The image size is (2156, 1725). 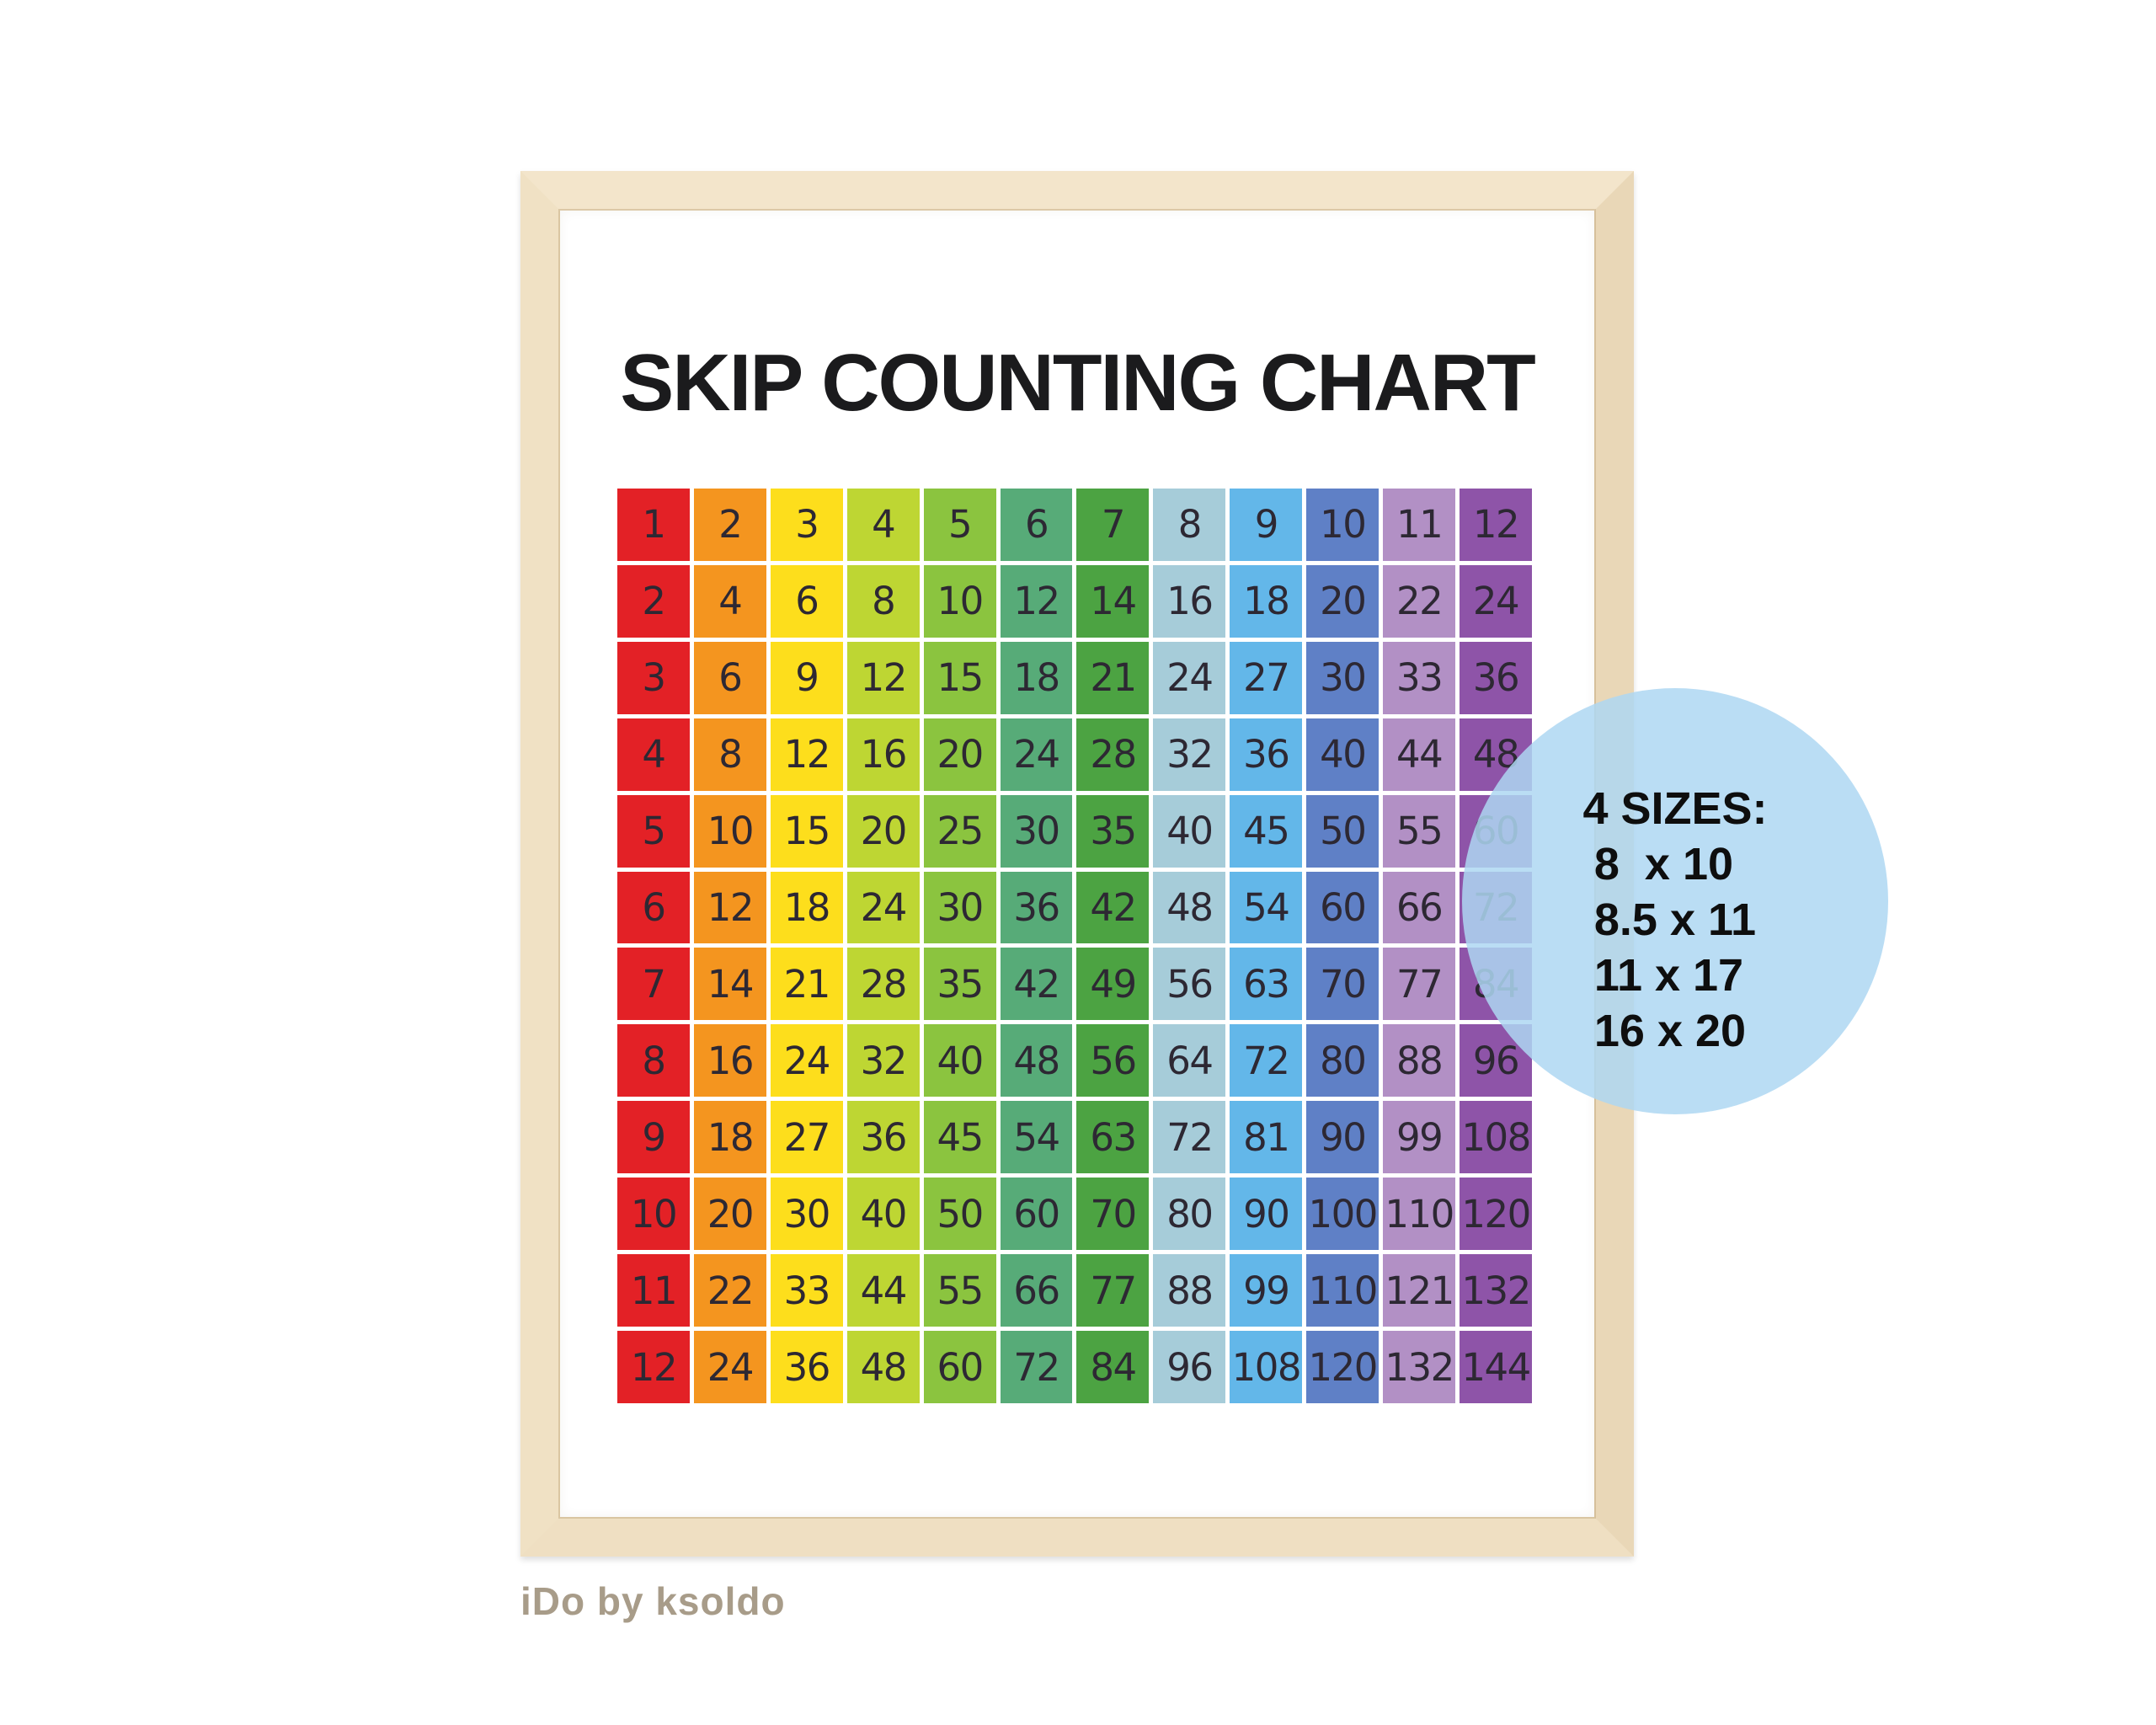 What do you see at coordinates (1419, 601) in the screenshot?
I see `grid-cell: 22` at bounding box center [1419, 601].